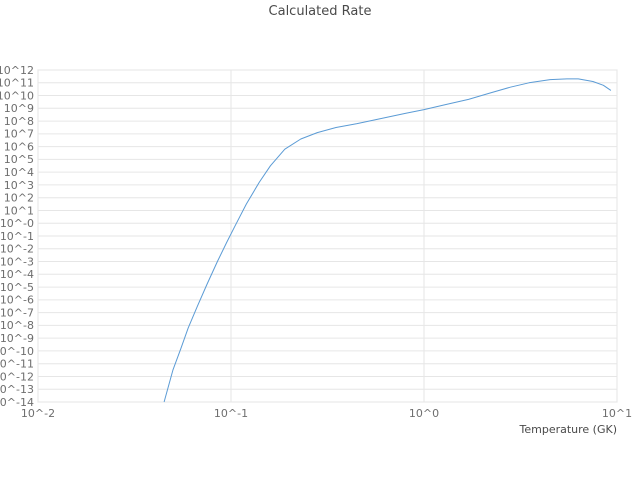 This screenshot has height=480, width=640. What do you see at coordinates (17, 223) in the screenshot?
I see `y-tick-label: 10^-0` at bounding box center [17, 223].